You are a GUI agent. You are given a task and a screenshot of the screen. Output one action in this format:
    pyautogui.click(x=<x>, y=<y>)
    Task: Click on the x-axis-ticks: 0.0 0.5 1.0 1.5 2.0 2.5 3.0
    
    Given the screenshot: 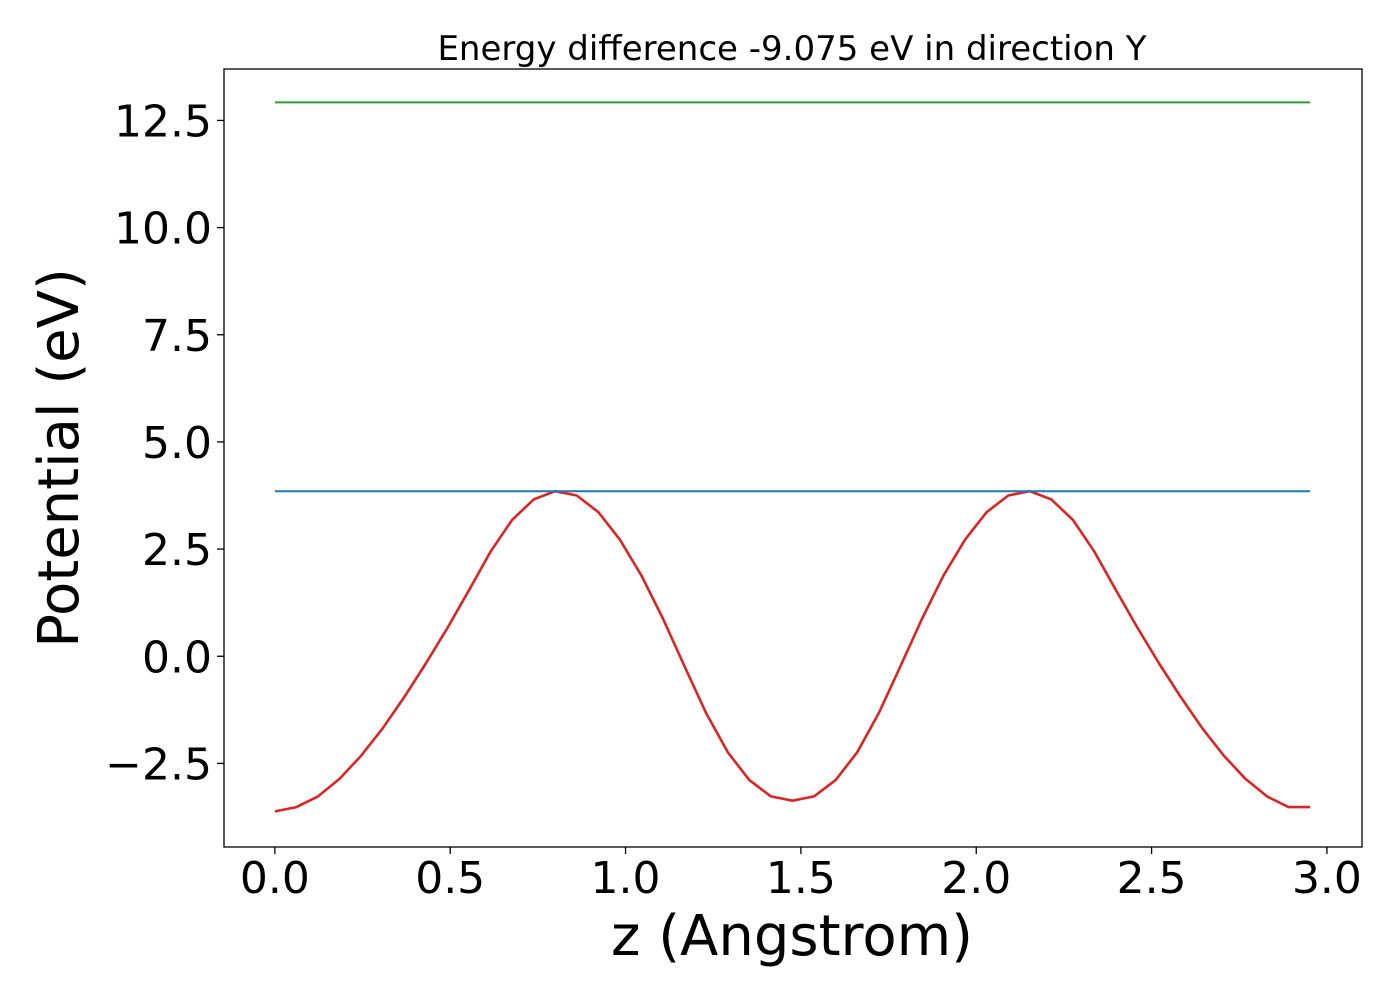 What is the action you would take?
    pyautogui.click(x=801, y=875)
    